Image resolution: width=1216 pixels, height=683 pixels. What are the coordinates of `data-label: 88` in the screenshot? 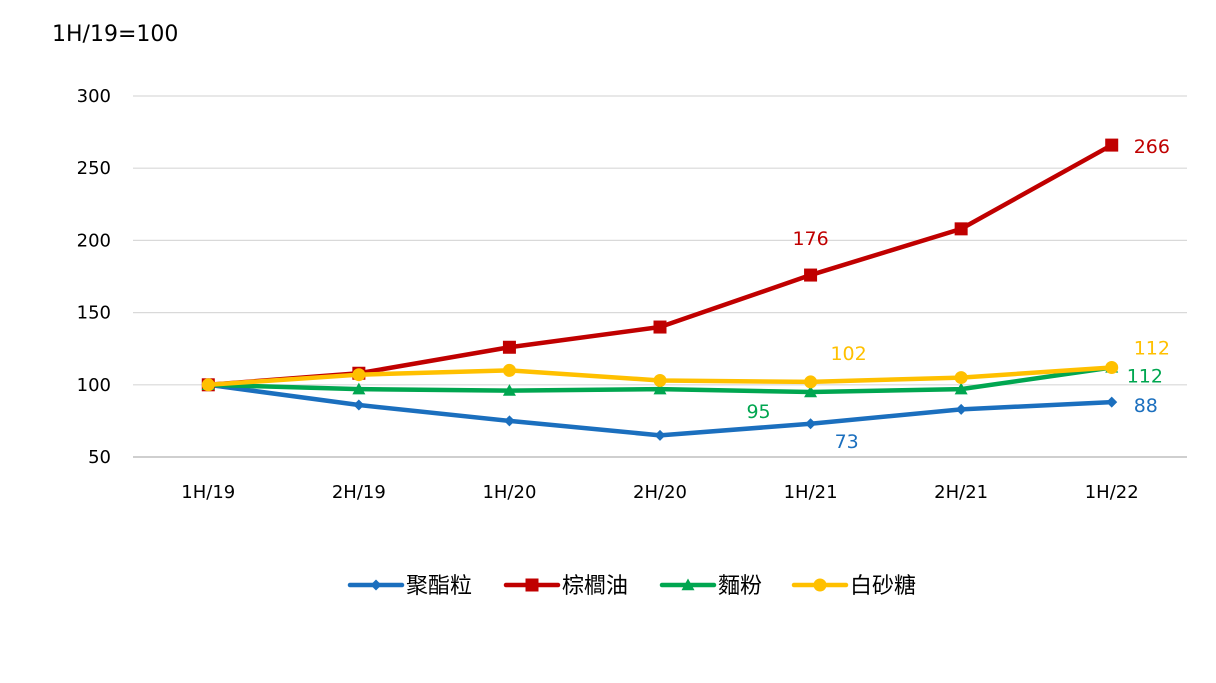 It's located at (1146, 406).